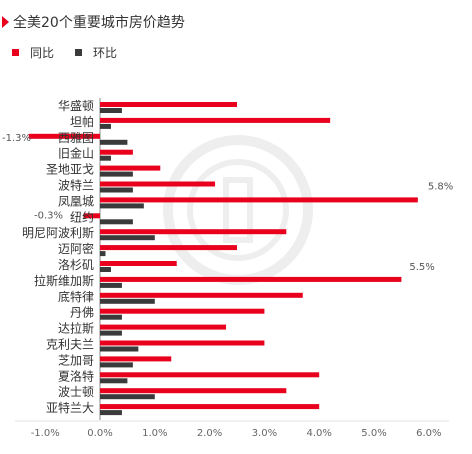 This screenshot has height=454, width=472. Describe the element at coordinates (99, 433) in the screenshot. I see `x-tick-label: 0.0%` at that location.